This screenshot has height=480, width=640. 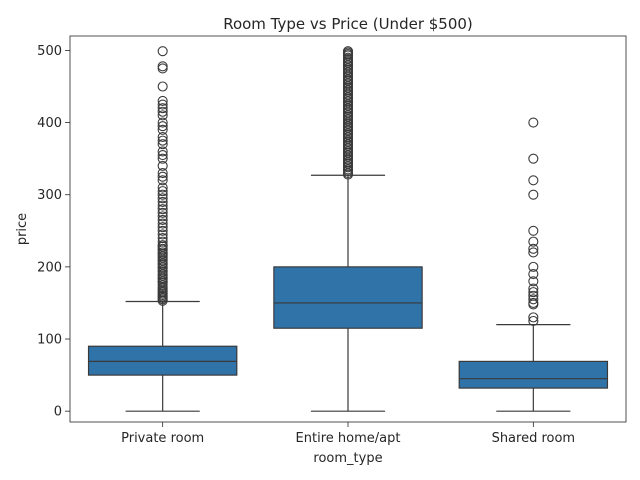 I want to click on y-axis-label: price, so click(x=22, y=229).